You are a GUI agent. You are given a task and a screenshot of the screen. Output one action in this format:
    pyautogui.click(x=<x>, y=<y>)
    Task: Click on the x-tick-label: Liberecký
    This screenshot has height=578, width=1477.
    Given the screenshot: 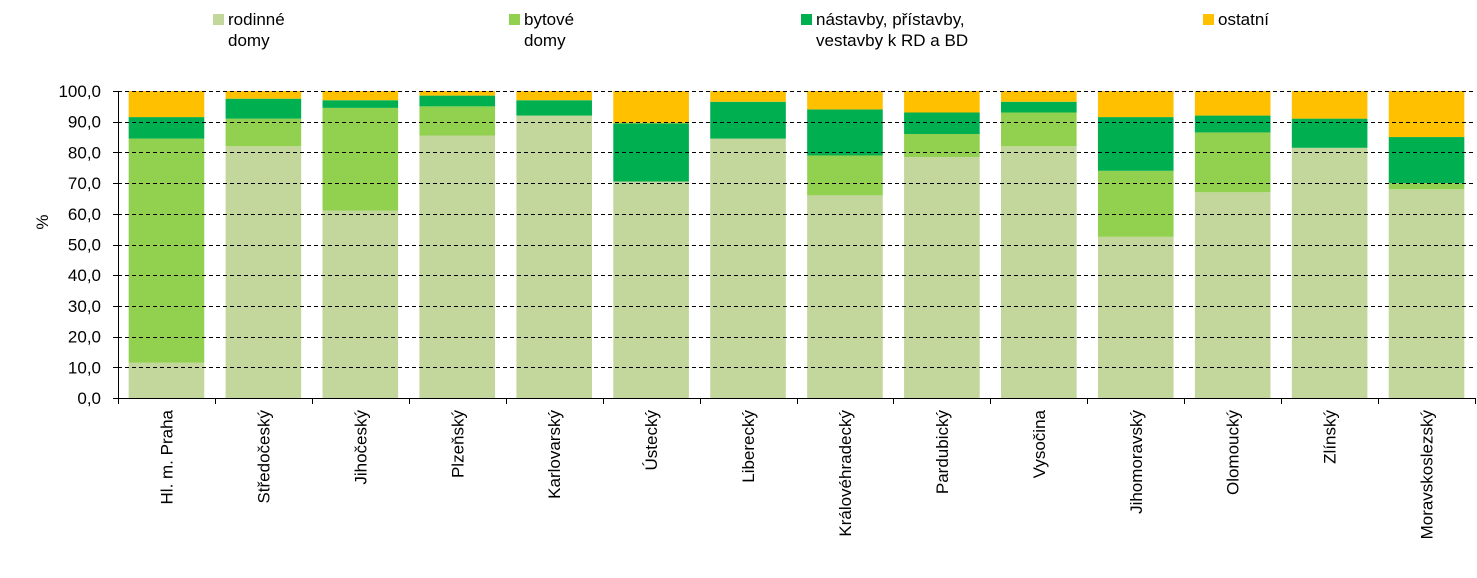 What is the action you would take?
    pyautogui.click(x=748, y=446)
    